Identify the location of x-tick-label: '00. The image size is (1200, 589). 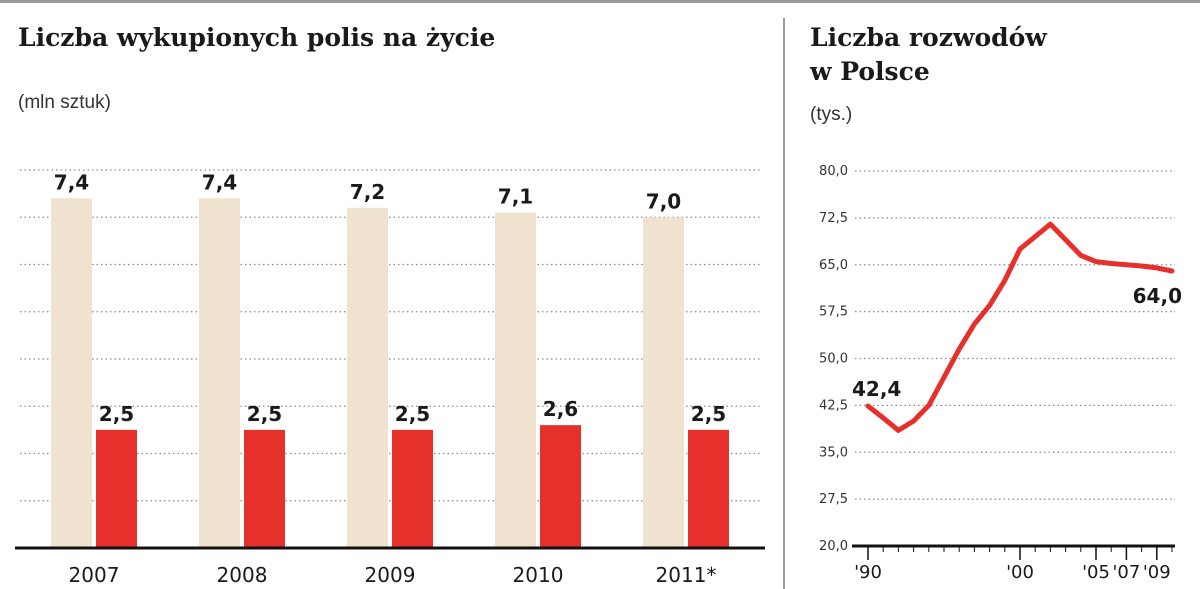
(1020, 572).